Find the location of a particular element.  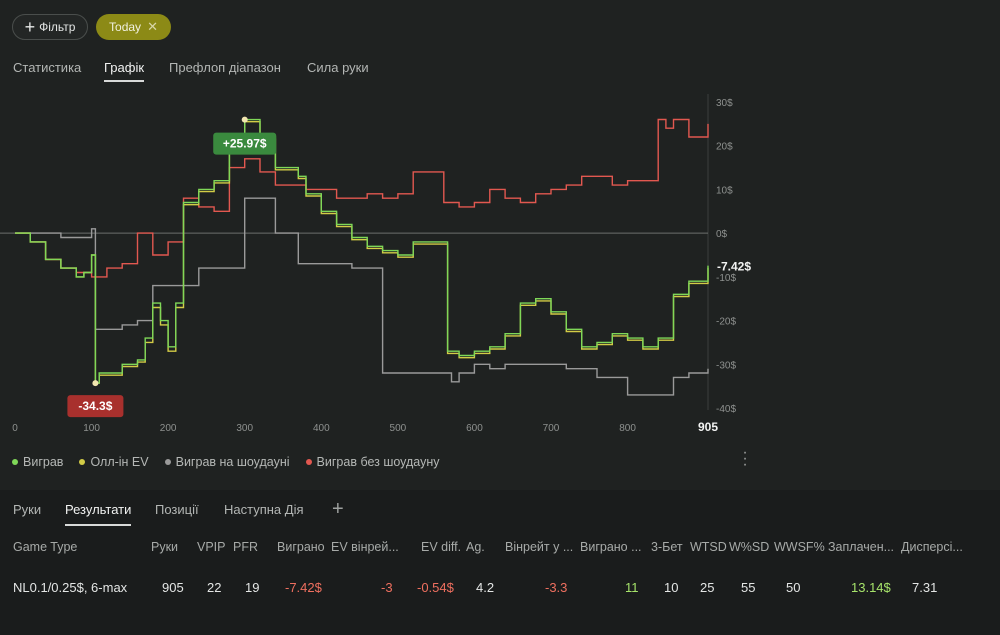

legend-item-allin-ev: Олл-ін EV is located at coordinates (114, 462).